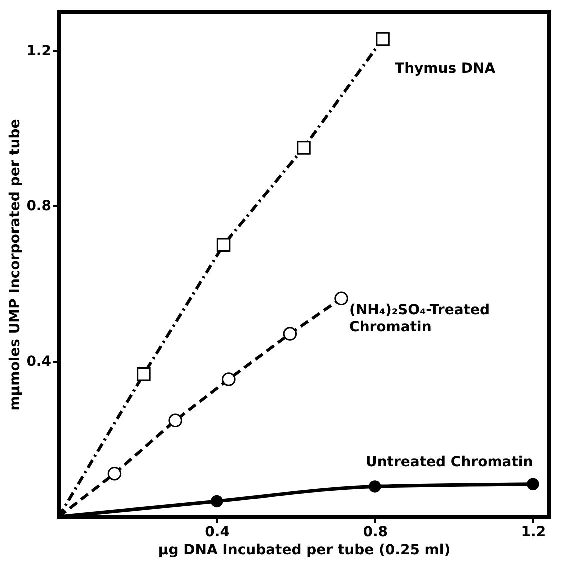  What do you see at coordinates (39, 51) in the screenshot?
I see `y-tick-label: 1.2` at bounding box center [39, 51].